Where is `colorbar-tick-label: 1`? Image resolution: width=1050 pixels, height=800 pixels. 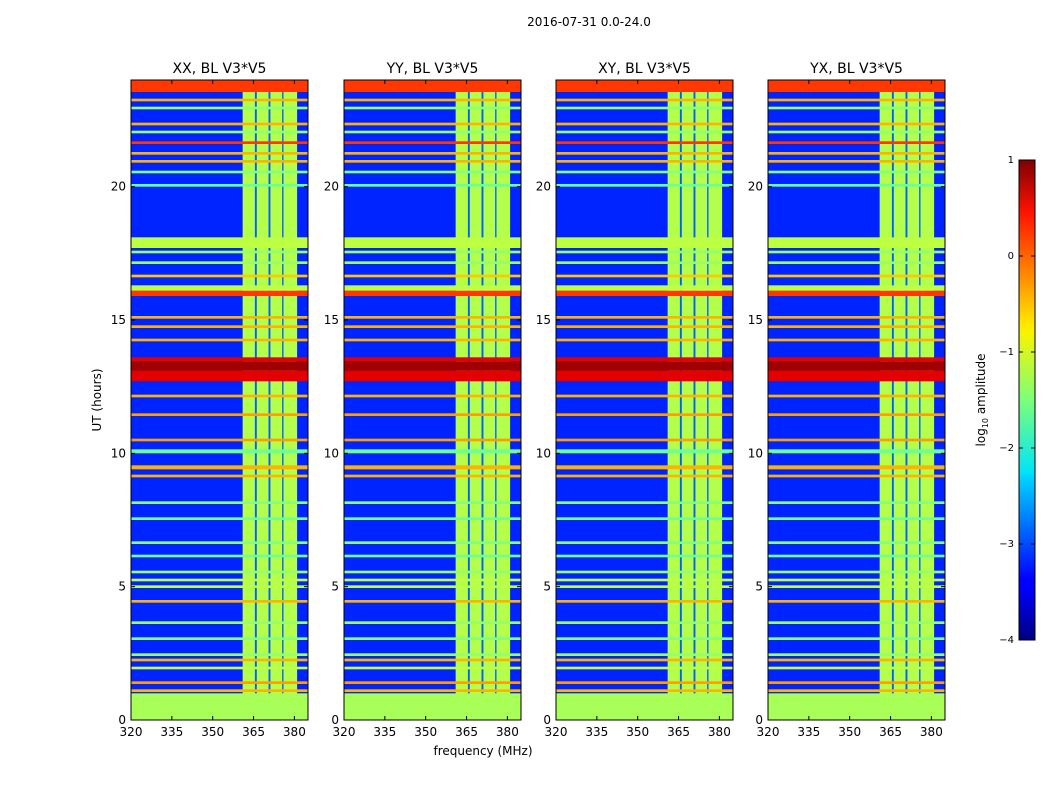 colorbar-tick-label: 1 is located at coordinates (1011, 160).